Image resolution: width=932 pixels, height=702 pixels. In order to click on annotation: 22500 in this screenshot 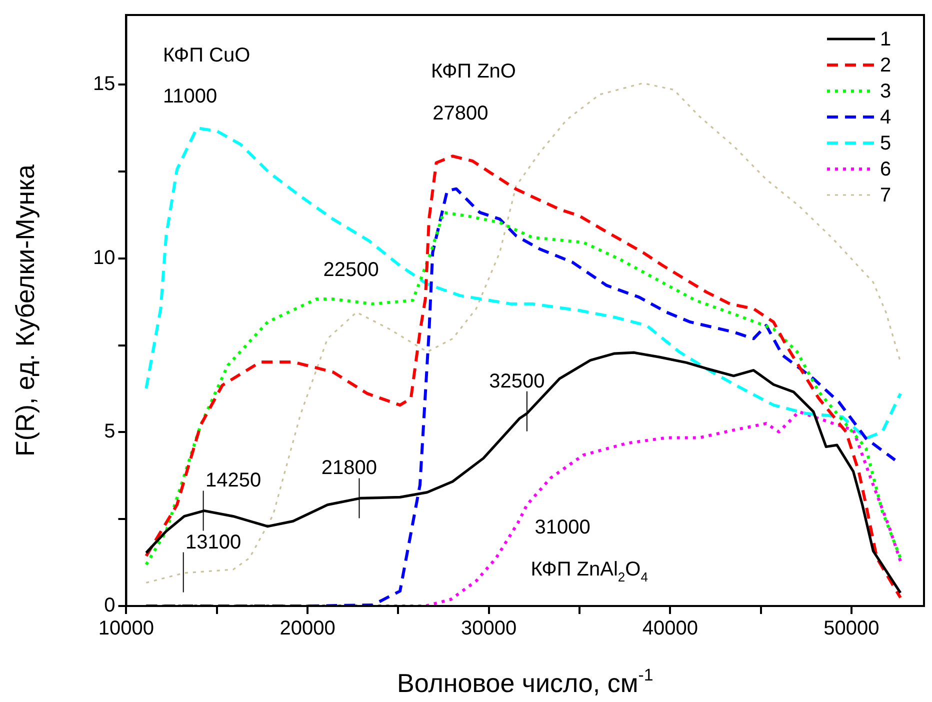, I will do `click(351, 270)`.